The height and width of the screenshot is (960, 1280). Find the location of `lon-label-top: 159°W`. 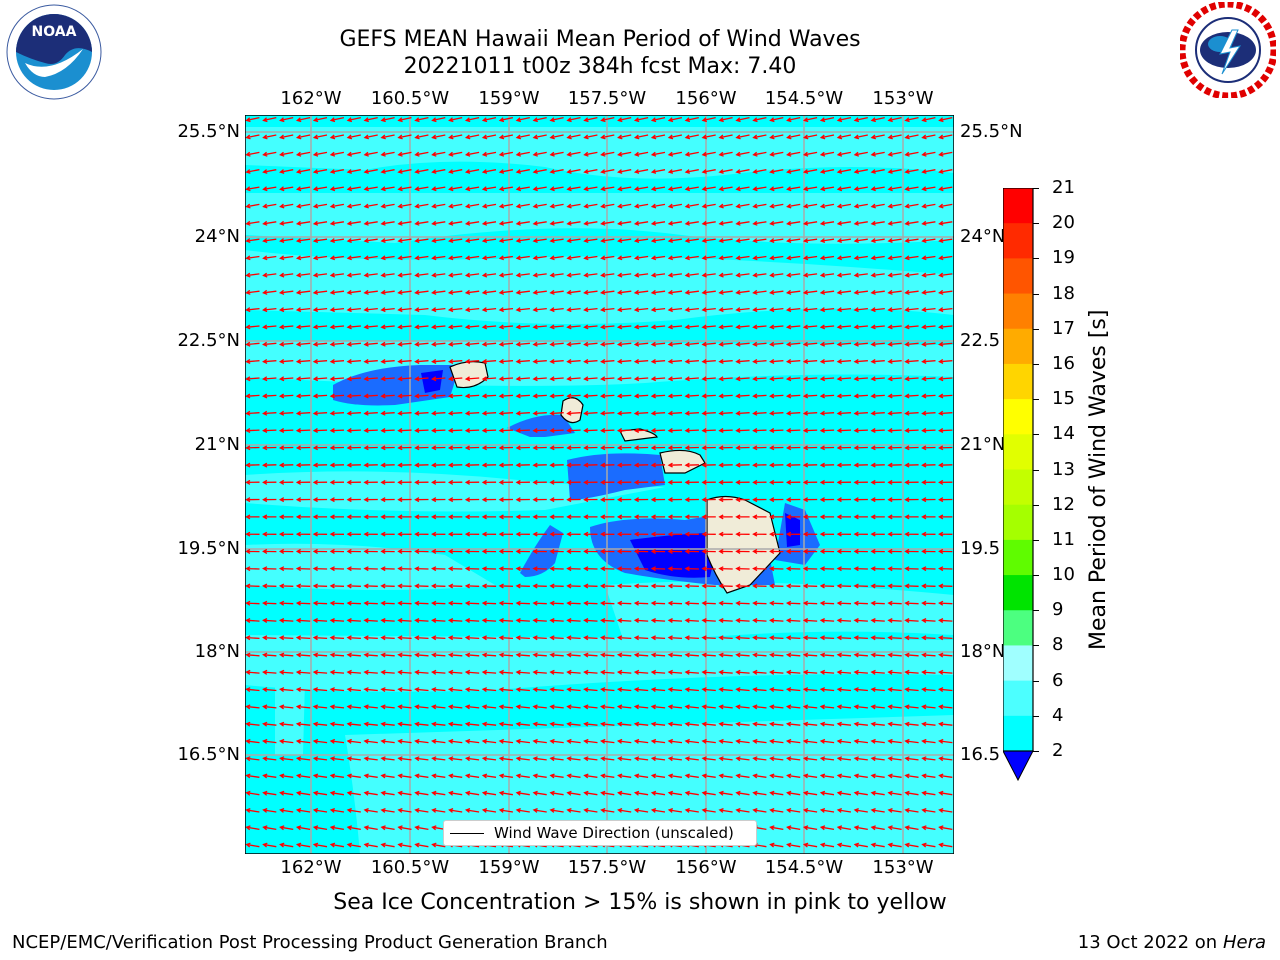

lon-label-top: 159°W is located at coordinates (509, 98).